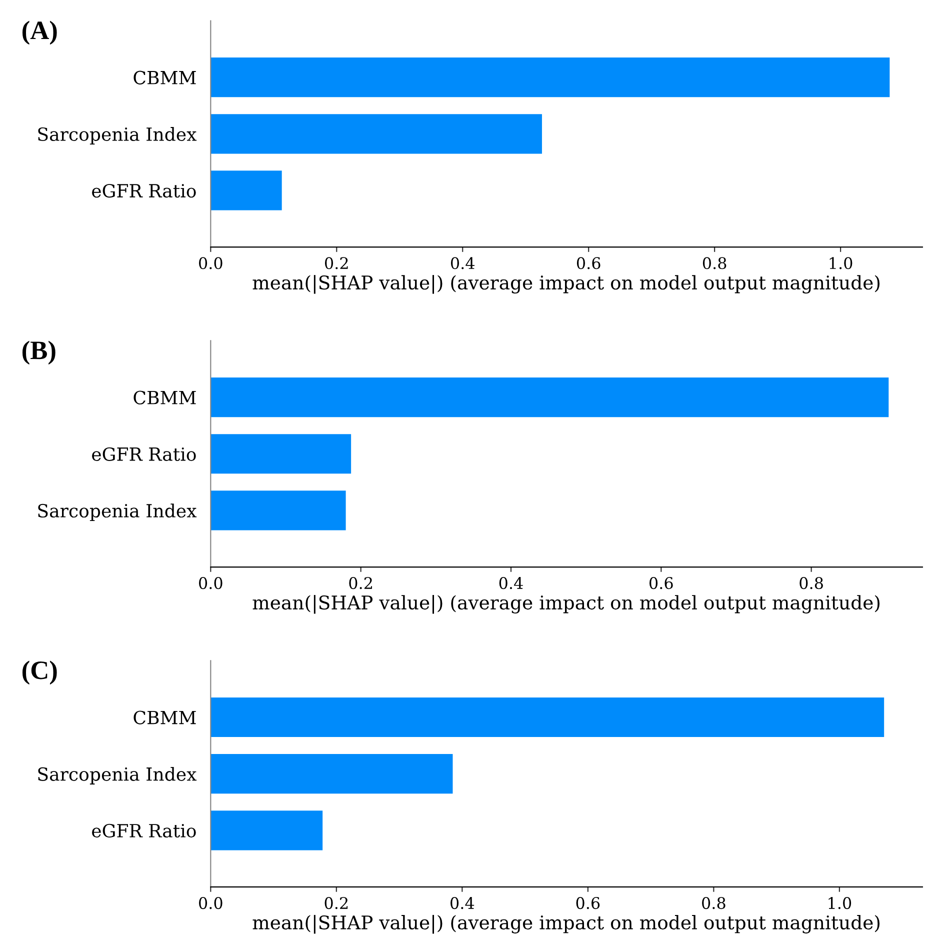 This screenshot has height=943, width=928. What do you see at coordinates (39, 32) in the screenshot?
I see `chart-title: (A)` at bounding box center [39, 32].